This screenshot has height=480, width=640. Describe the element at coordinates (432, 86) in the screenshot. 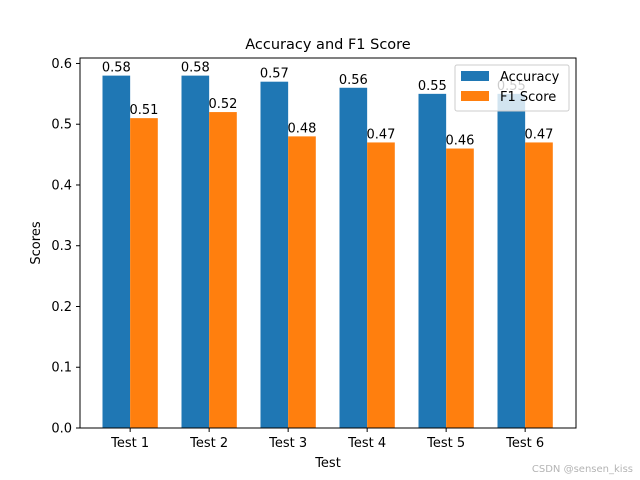

I see `data-label-accuracy-test-5: 0.55` at that location.